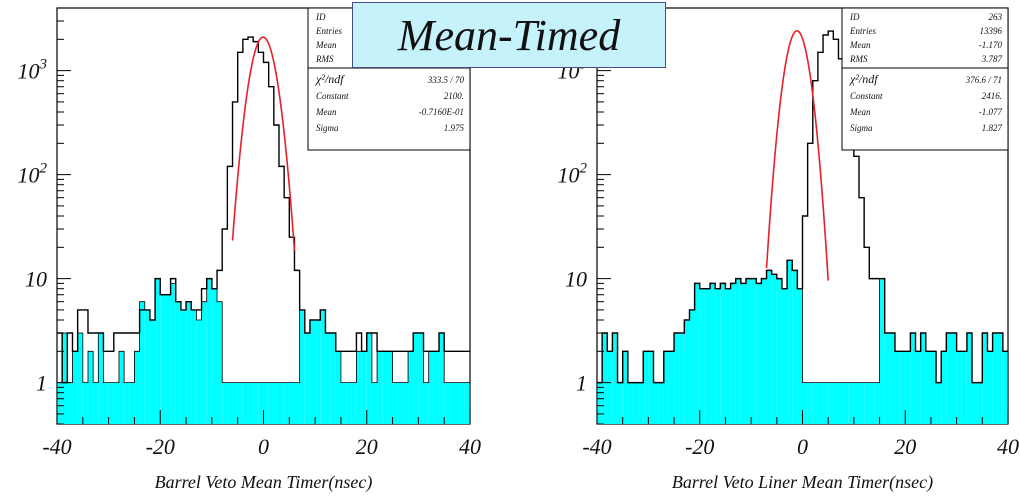  Describe the element at coordinates (802, 482) in the screenshot. I see `x-axis-label: Barrel Veto Liner Mean Timer(nsec)` at that location.